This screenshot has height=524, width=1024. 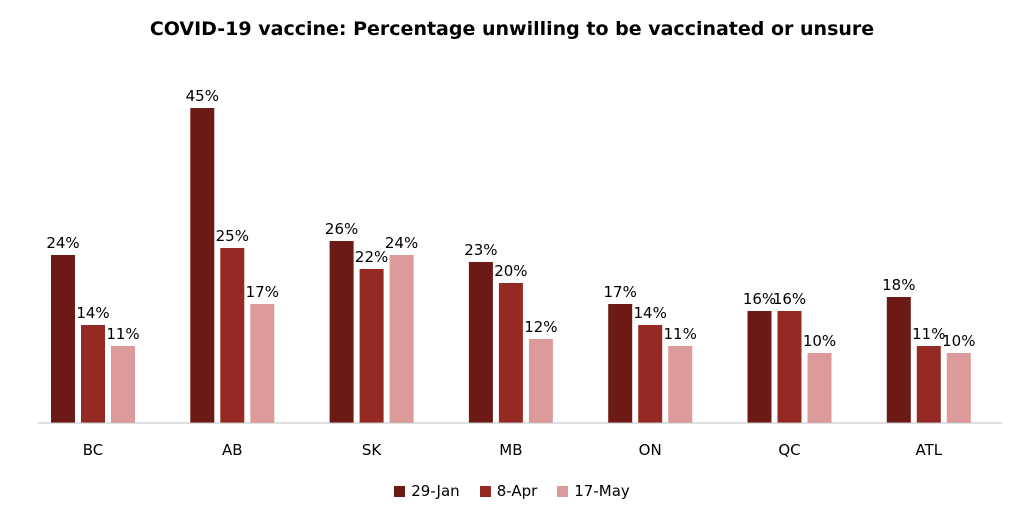 What do you see at coordinates (401, 243) in the screenshot?
I see `value-label-sk-17-may: 24%` at bounding box center [401, 243].